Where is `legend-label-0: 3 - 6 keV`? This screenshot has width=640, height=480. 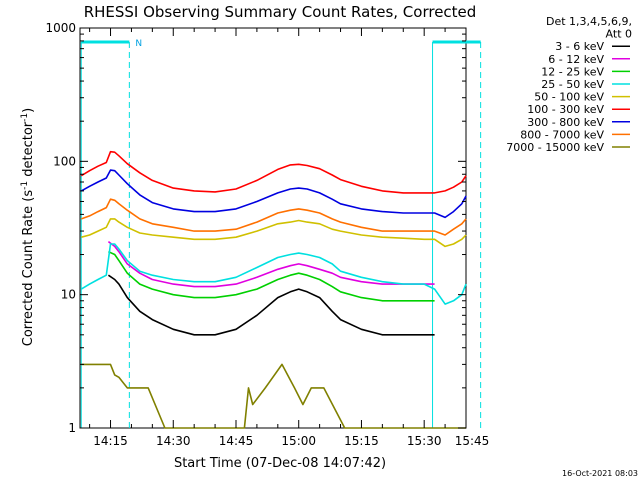 legend-label-0: 3 - 6 keV is located at coordinates (579, 46).